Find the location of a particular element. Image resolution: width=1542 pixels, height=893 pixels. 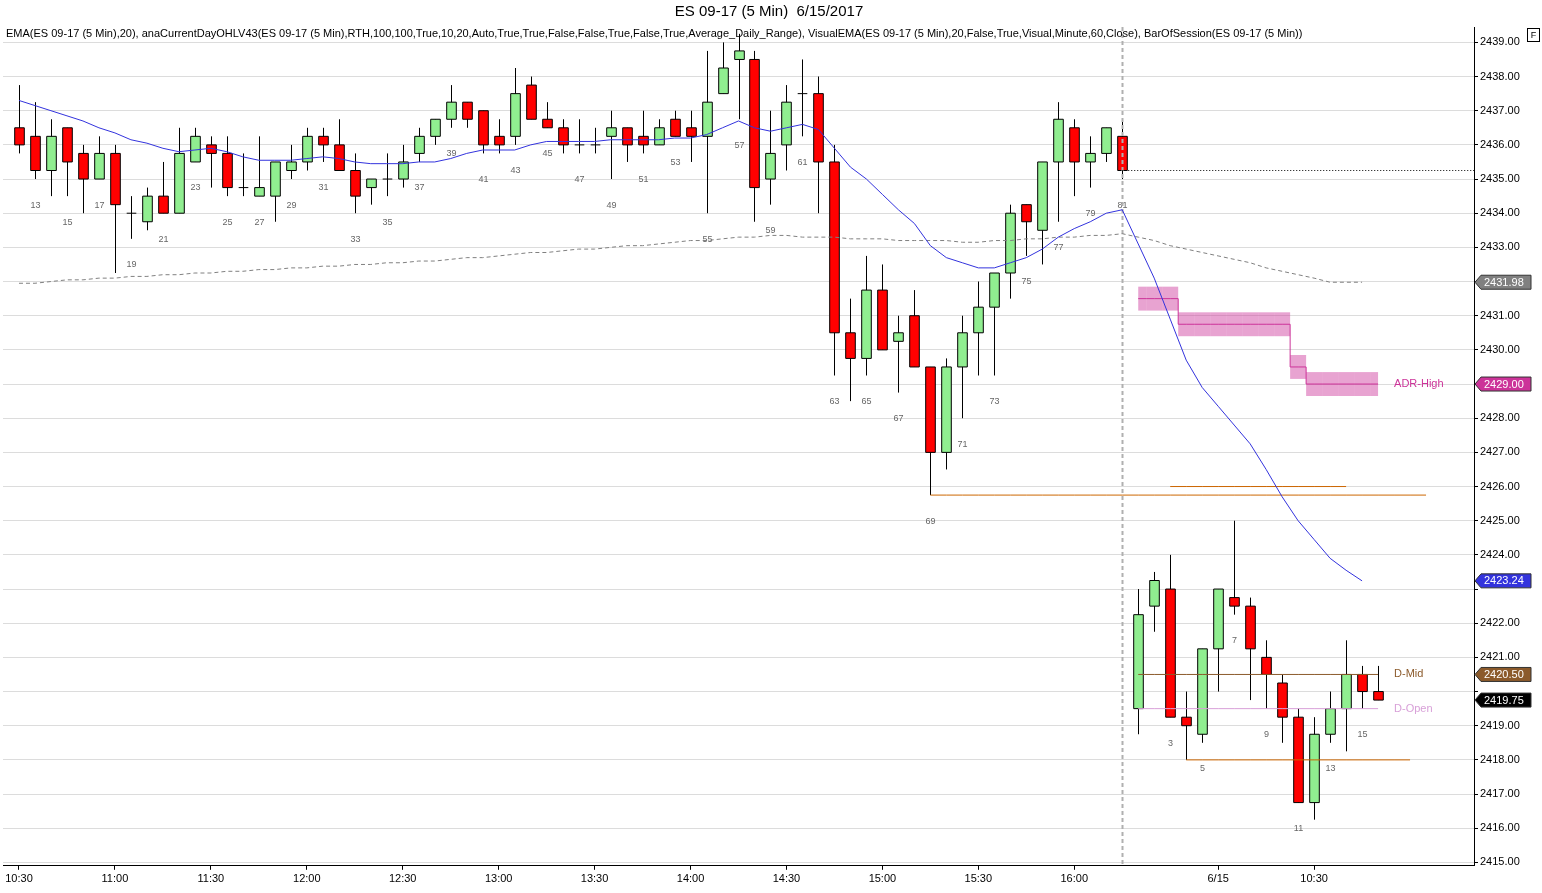

text: 3 is located at coordinates (1170, 742).